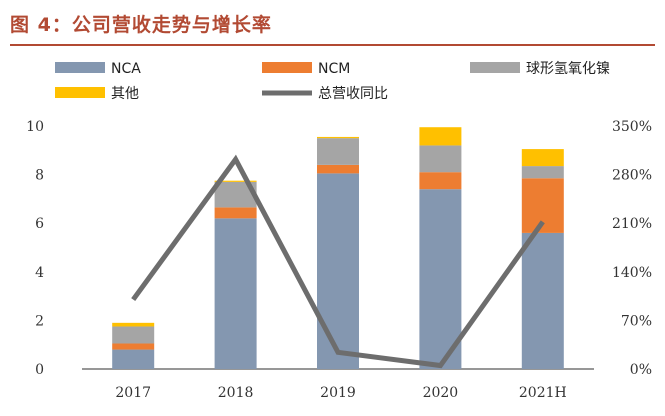  Describe the element at coordinates (39, 273) in the screenshot. I see `y-left-tick-label: 4` at that location.